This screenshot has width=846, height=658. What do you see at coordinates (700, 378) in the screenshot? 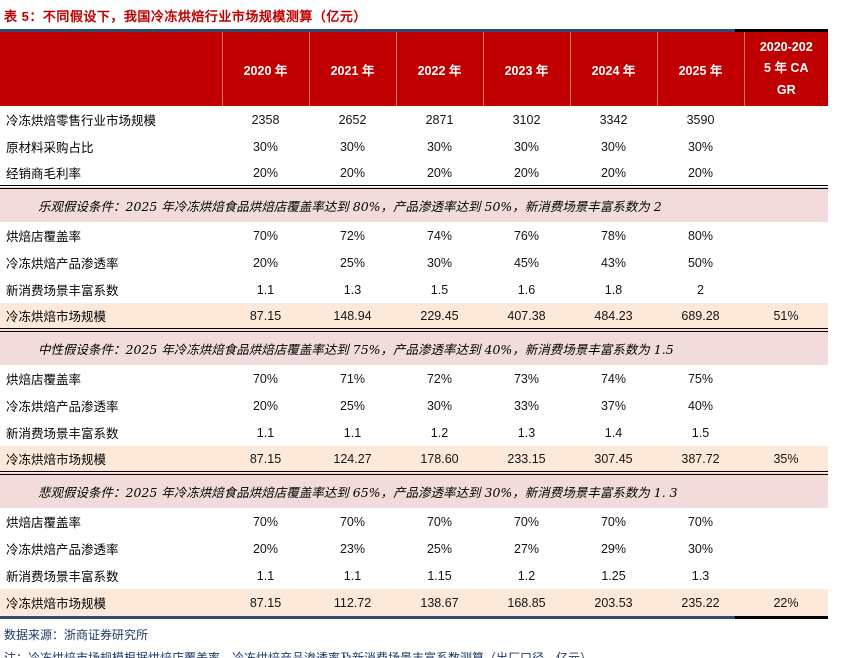
I see `cell-value: 75%` at bounding box center [700, 378].